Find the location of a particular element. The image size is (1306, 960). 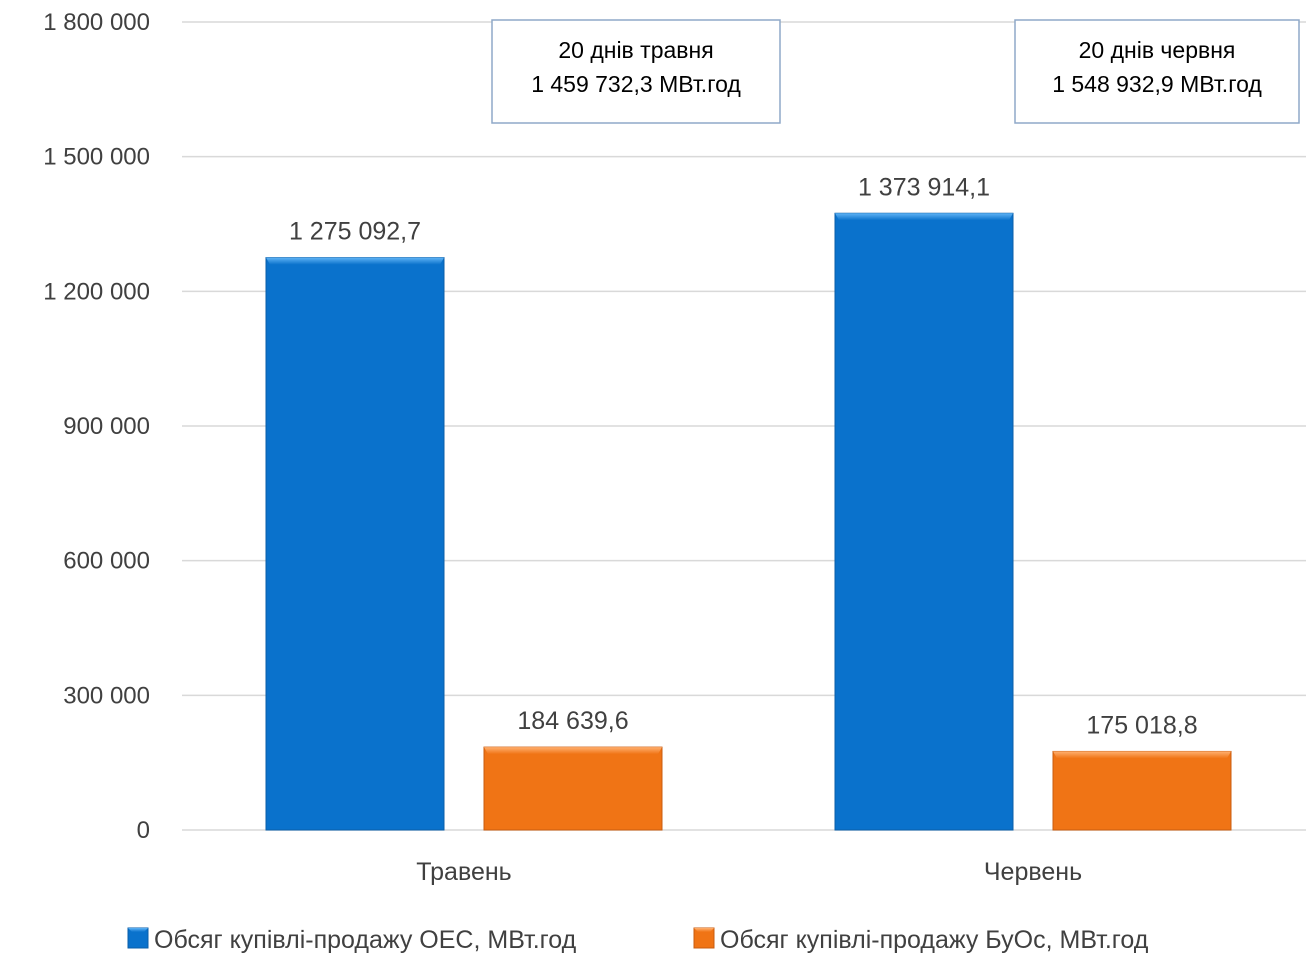

y-tick-label: 900 000 is located at coordinates (106, 426).